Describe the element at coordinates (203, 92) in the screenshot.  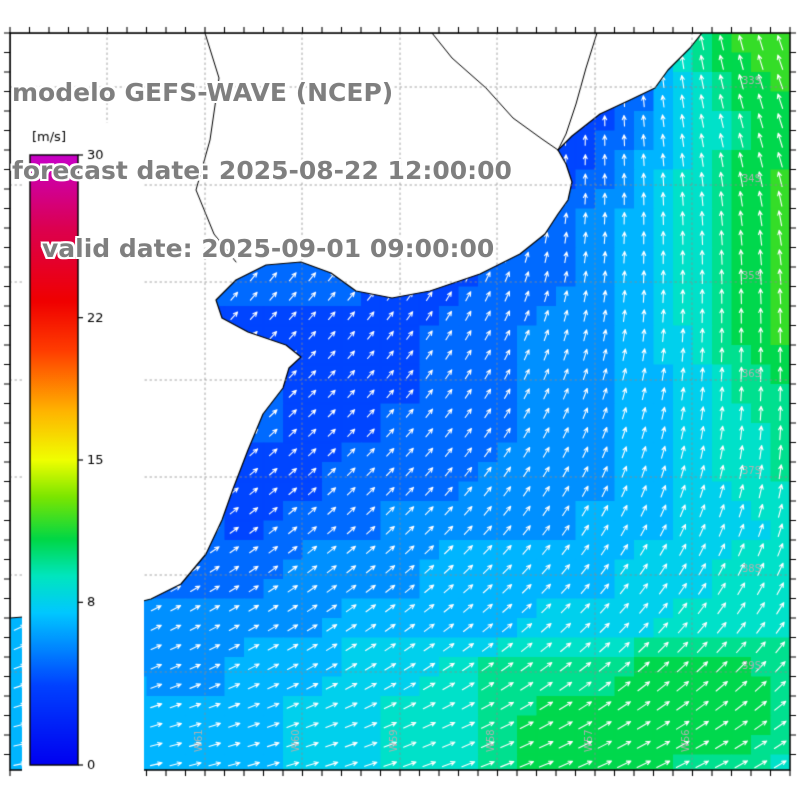
I see `model-title: modelo GEFS-WAVE (NCEP)` at that location.